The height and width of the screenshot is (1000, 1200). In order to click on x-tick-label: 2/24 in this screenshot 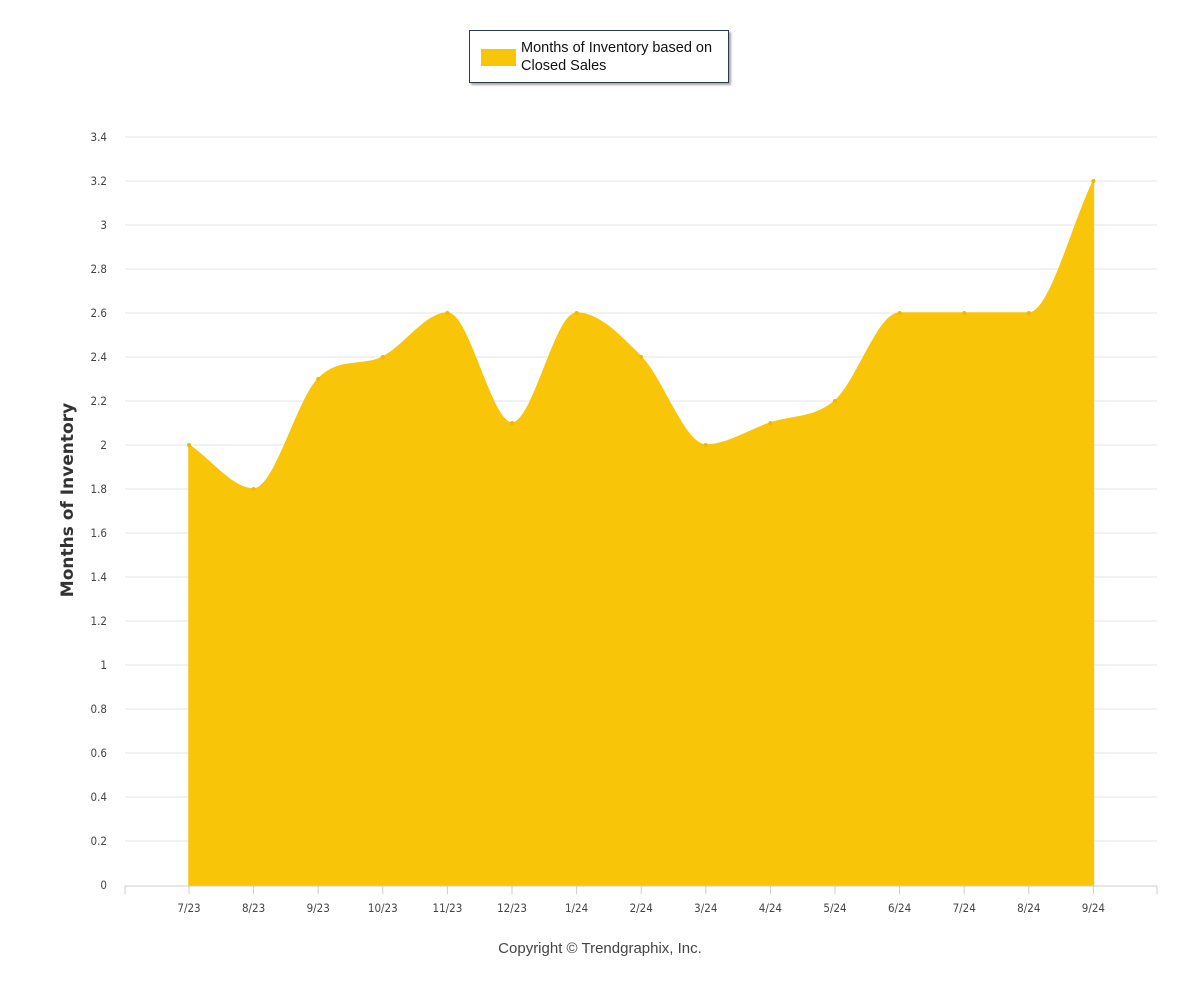, I will do `click(641, 908)`.